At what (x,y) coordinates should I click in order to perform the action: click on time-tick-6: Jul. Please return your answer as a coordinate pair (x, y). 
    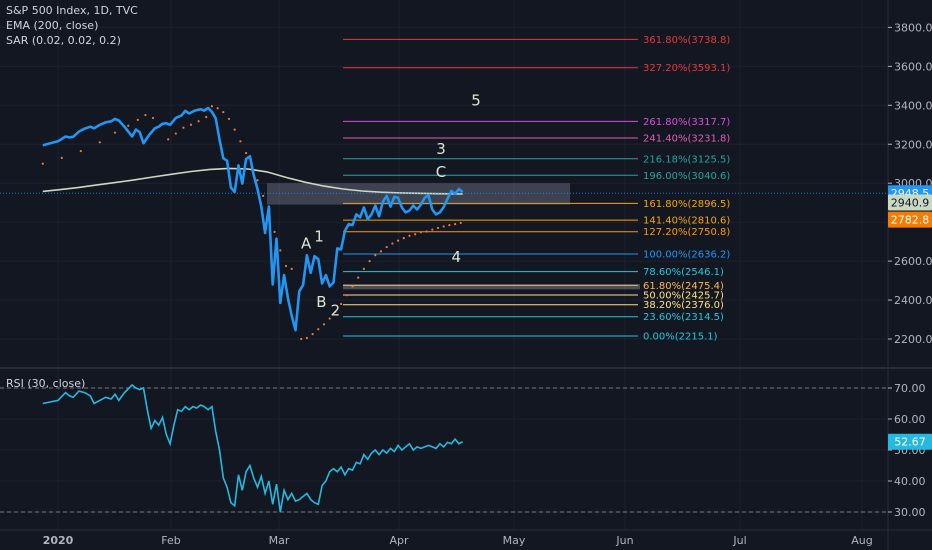
    Looking at the image, I should click on (739, 540).